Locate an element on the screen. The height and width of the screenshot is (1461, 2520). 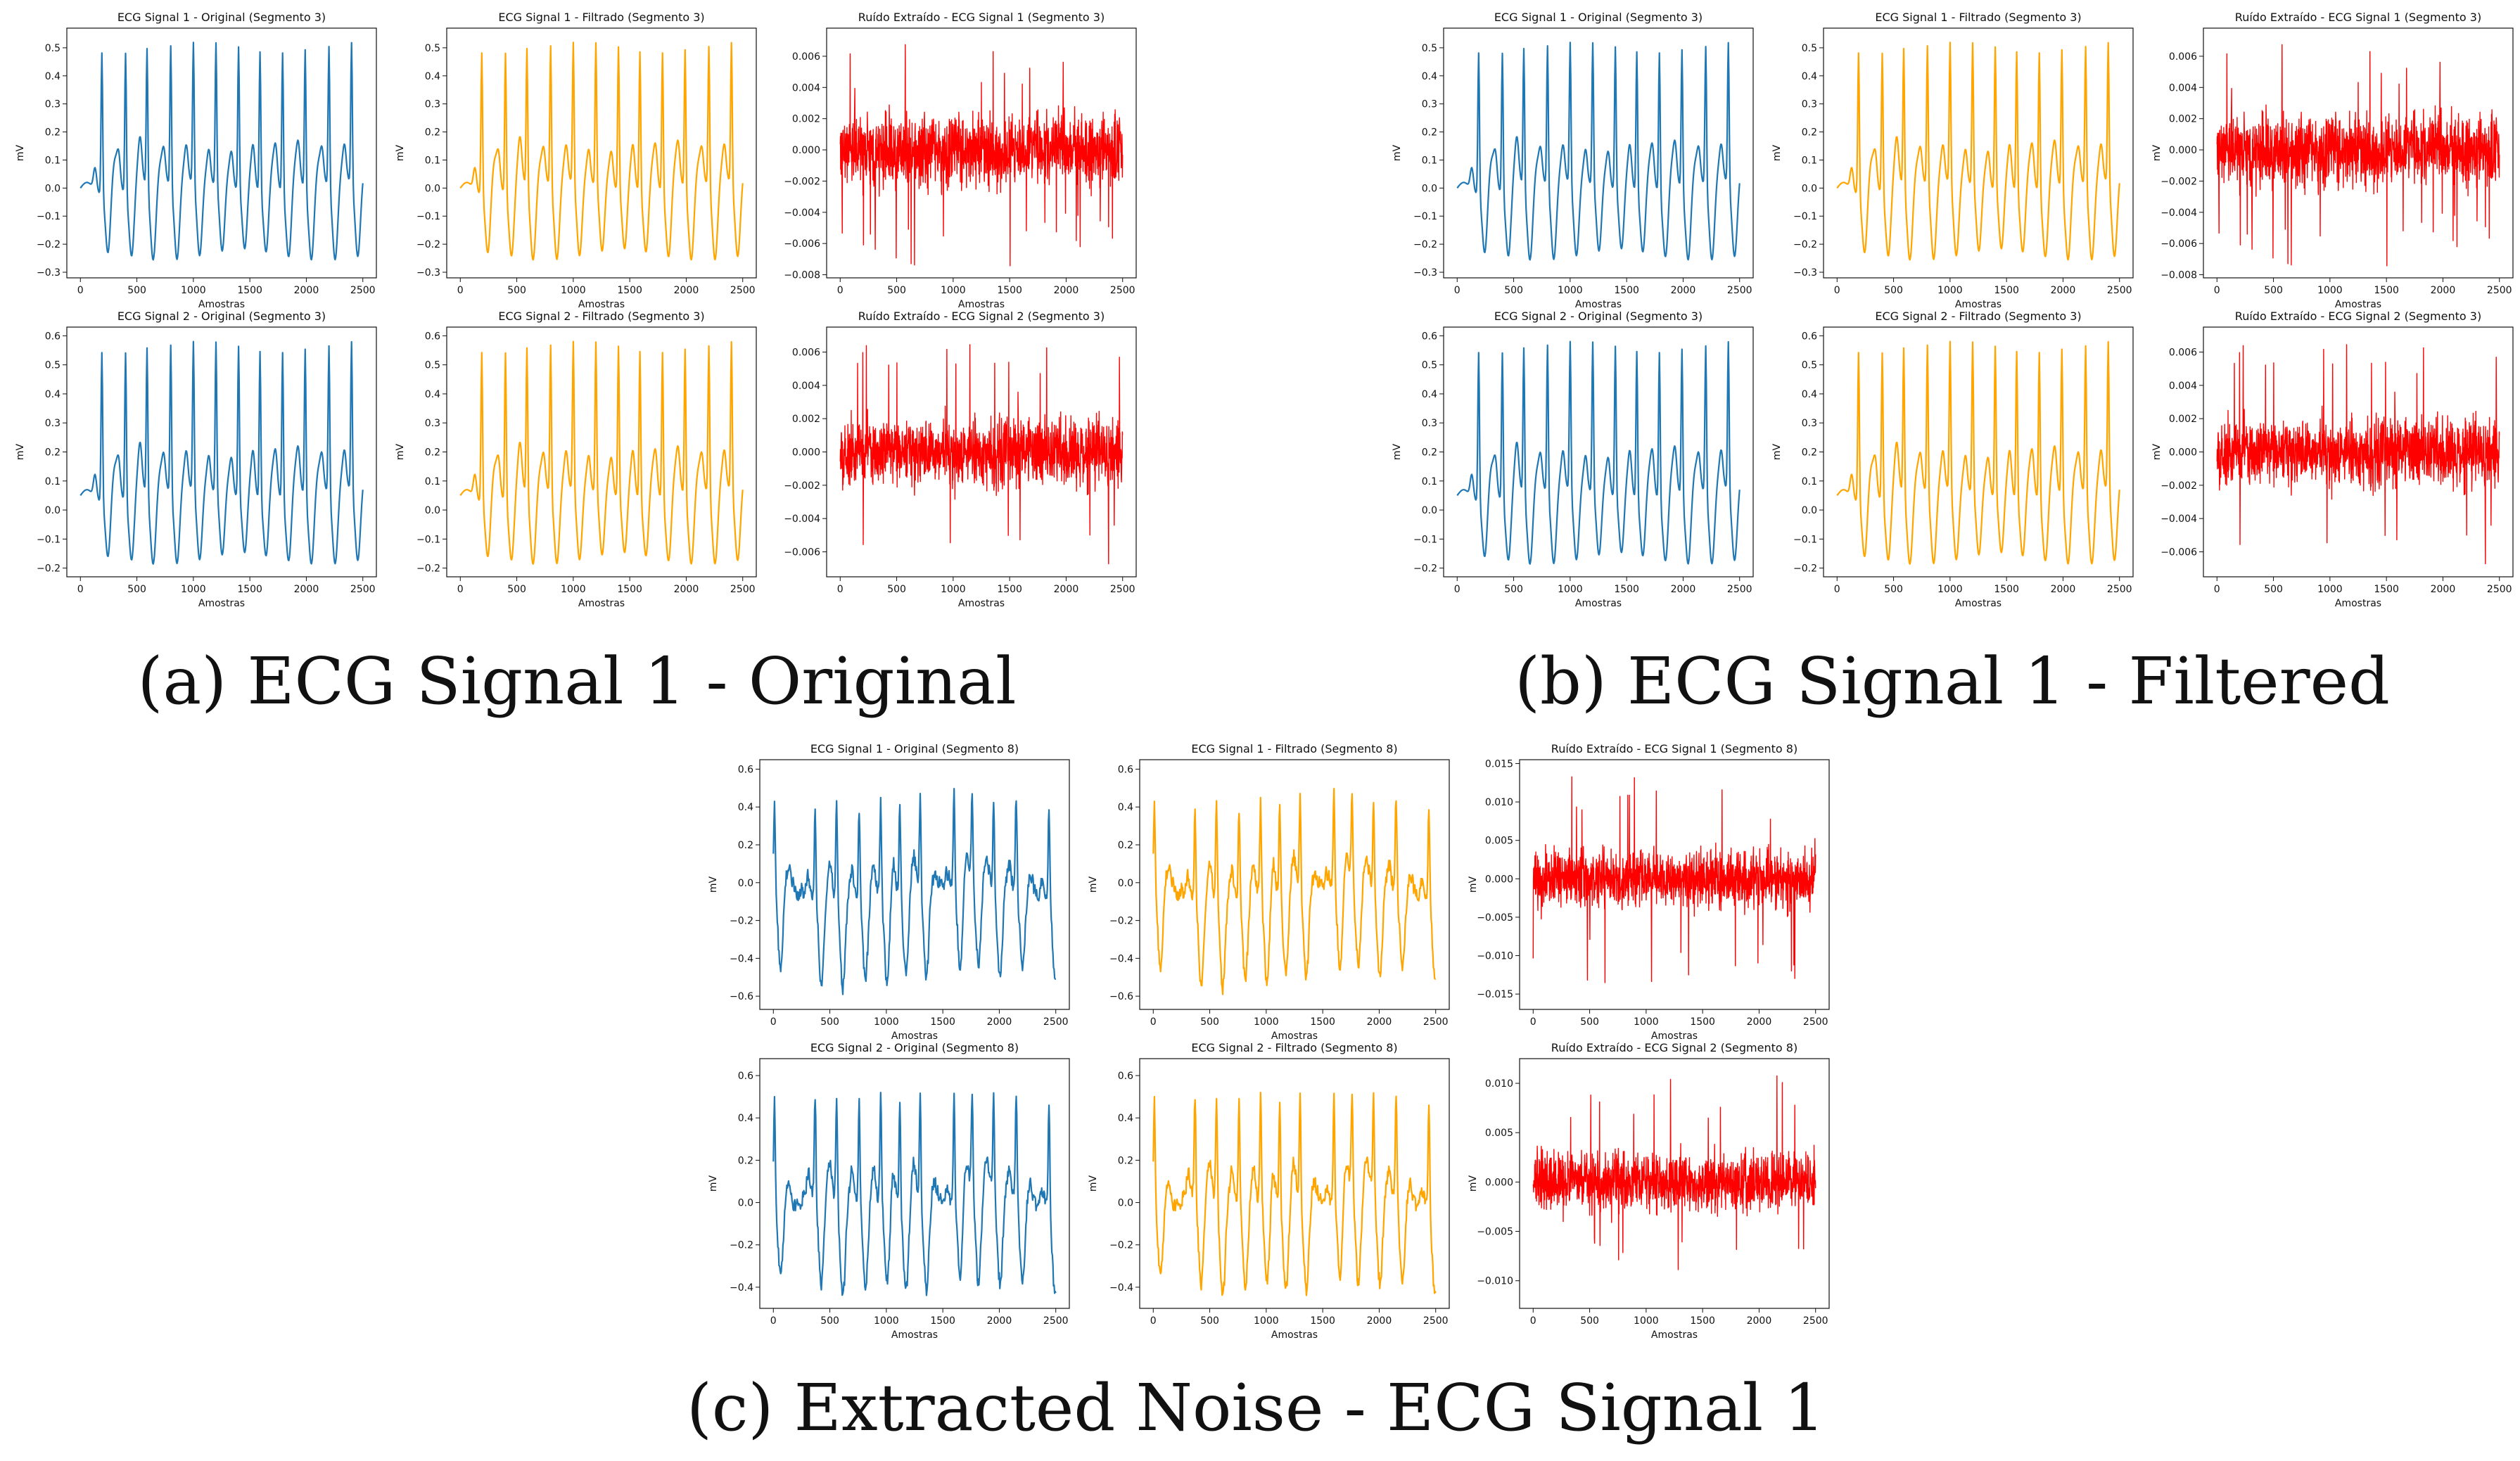
y-tick-label: −0.015 is located at coordinates (1495, 994).